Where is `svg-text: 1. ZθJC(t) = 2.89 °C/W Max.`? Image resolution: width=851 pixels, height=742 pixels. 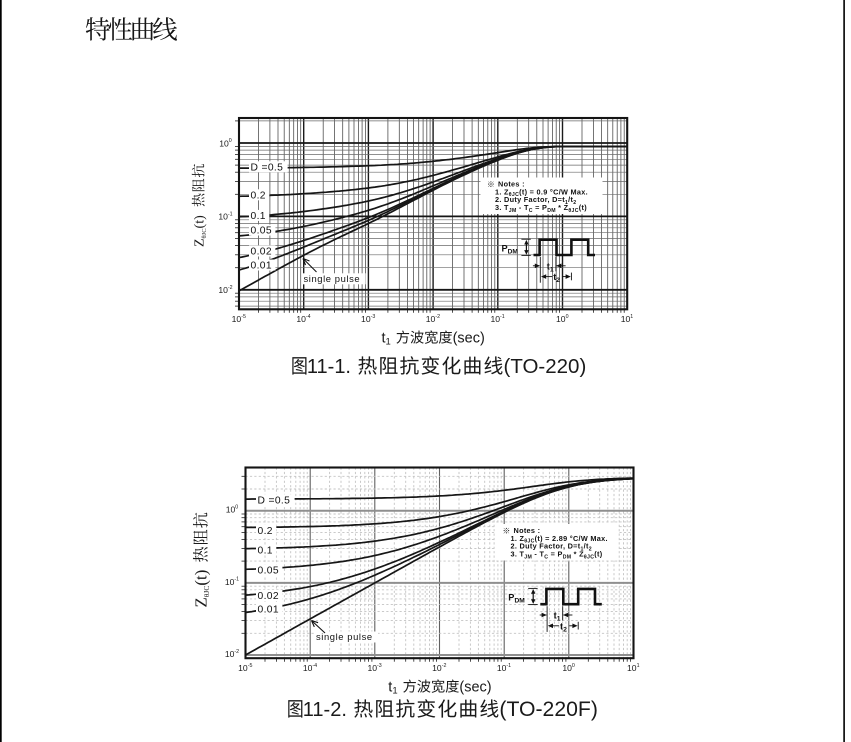 svg-text: 1. ZθJC(t) = 2.89 °C/W Max. is located at coordinates (559, 539).